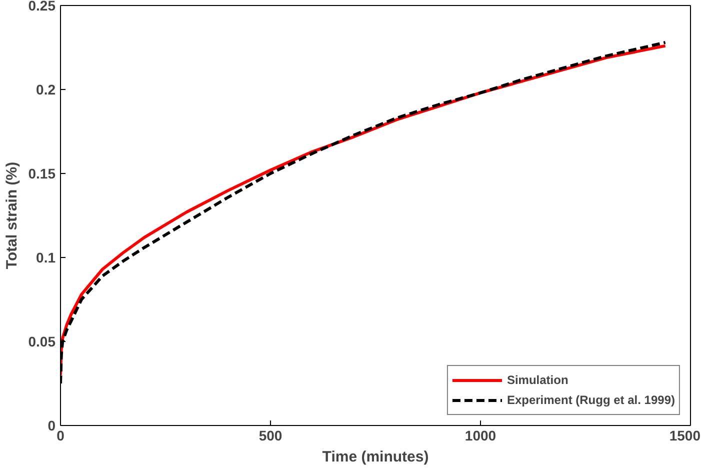 Image resolution: width=702 pixels, height=470 pixels. I want to click on y-tick-label: 0.05, so click(42, 342).